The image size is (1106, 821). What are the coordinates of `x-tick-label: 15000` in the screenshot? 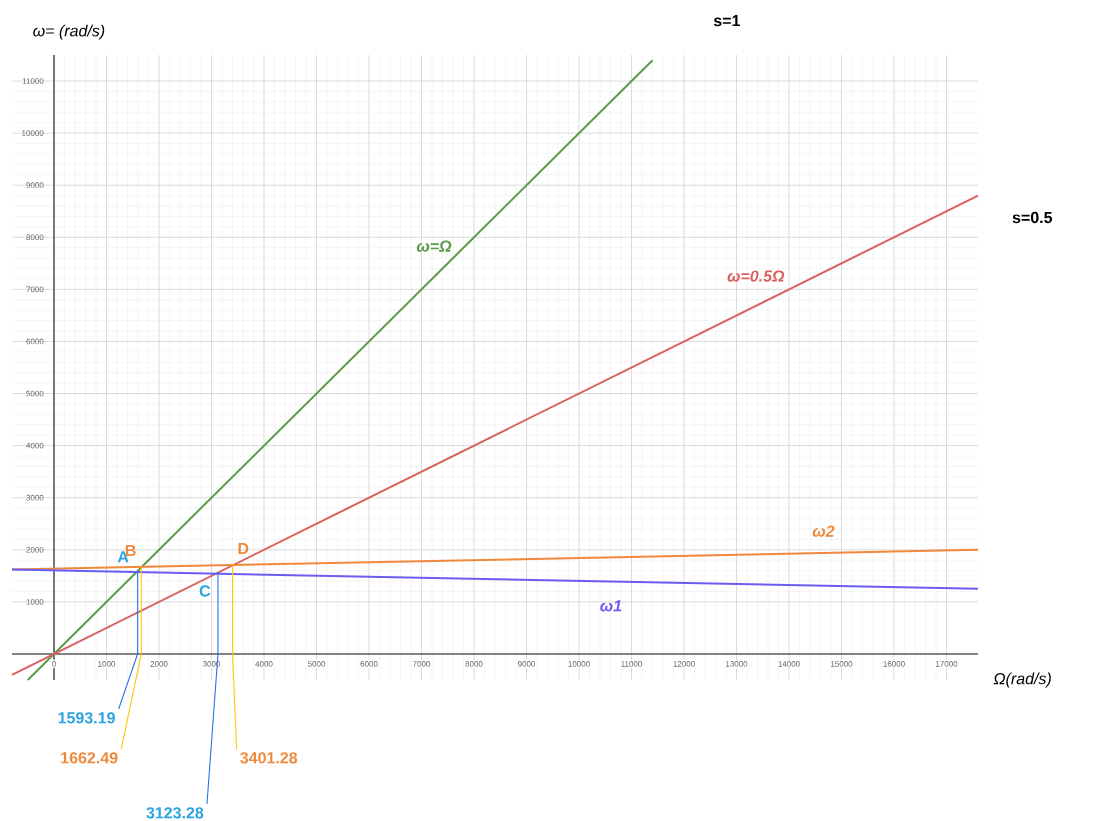 It's located at (841, 663).